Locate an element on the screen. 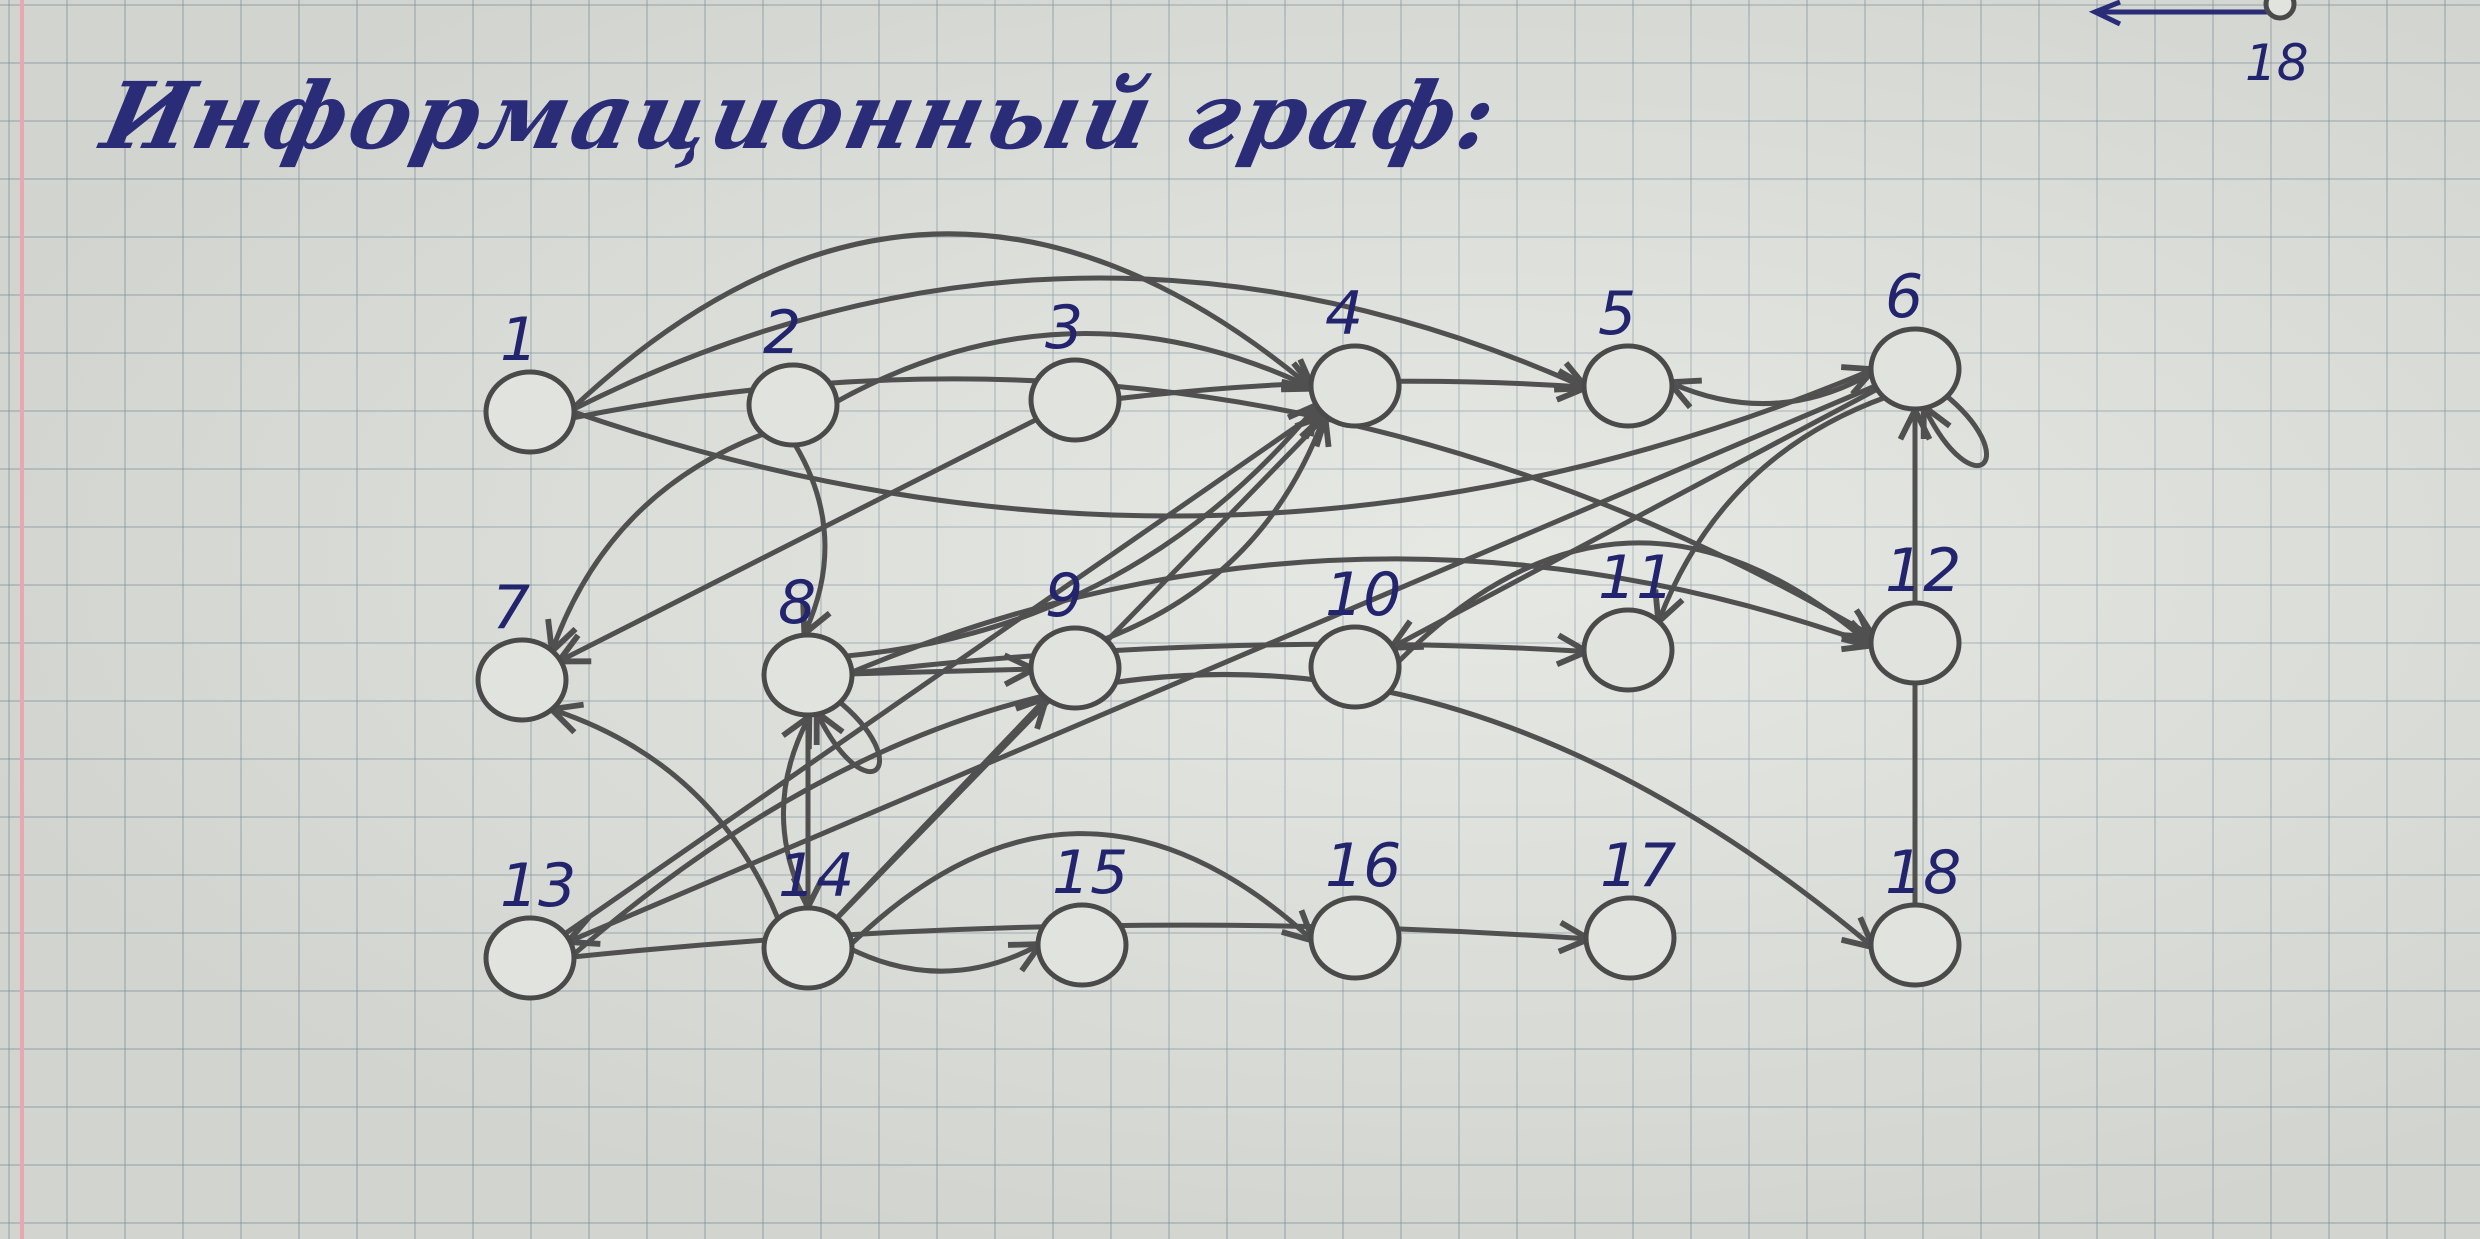  corner-node-label: 18 is located at coordinates (2277, 63).